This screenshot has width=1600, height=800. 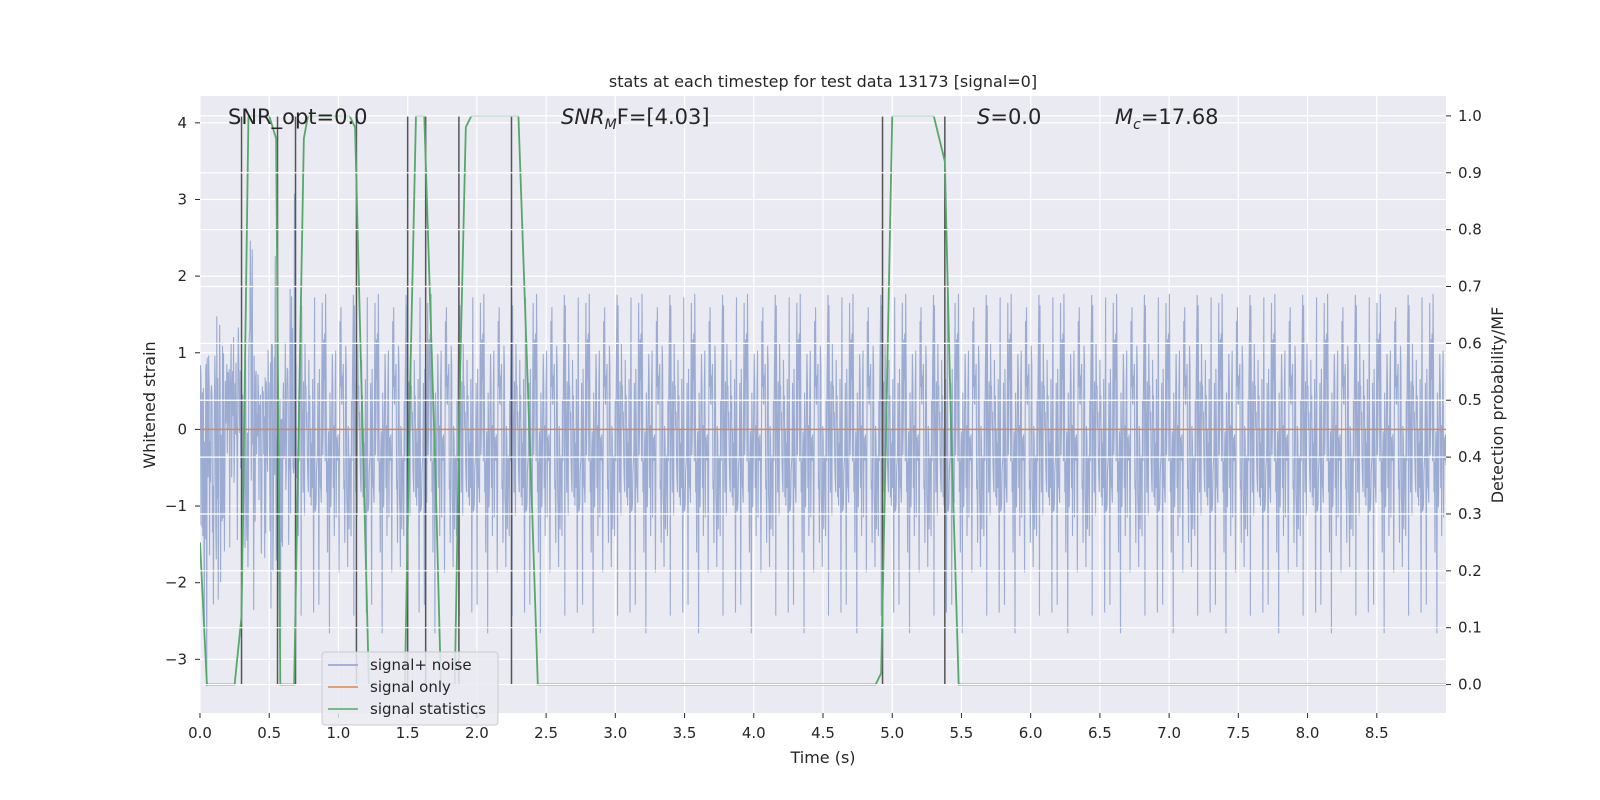 I want to click on yl-tick-label-6: −2, so click(x=176, y=583).